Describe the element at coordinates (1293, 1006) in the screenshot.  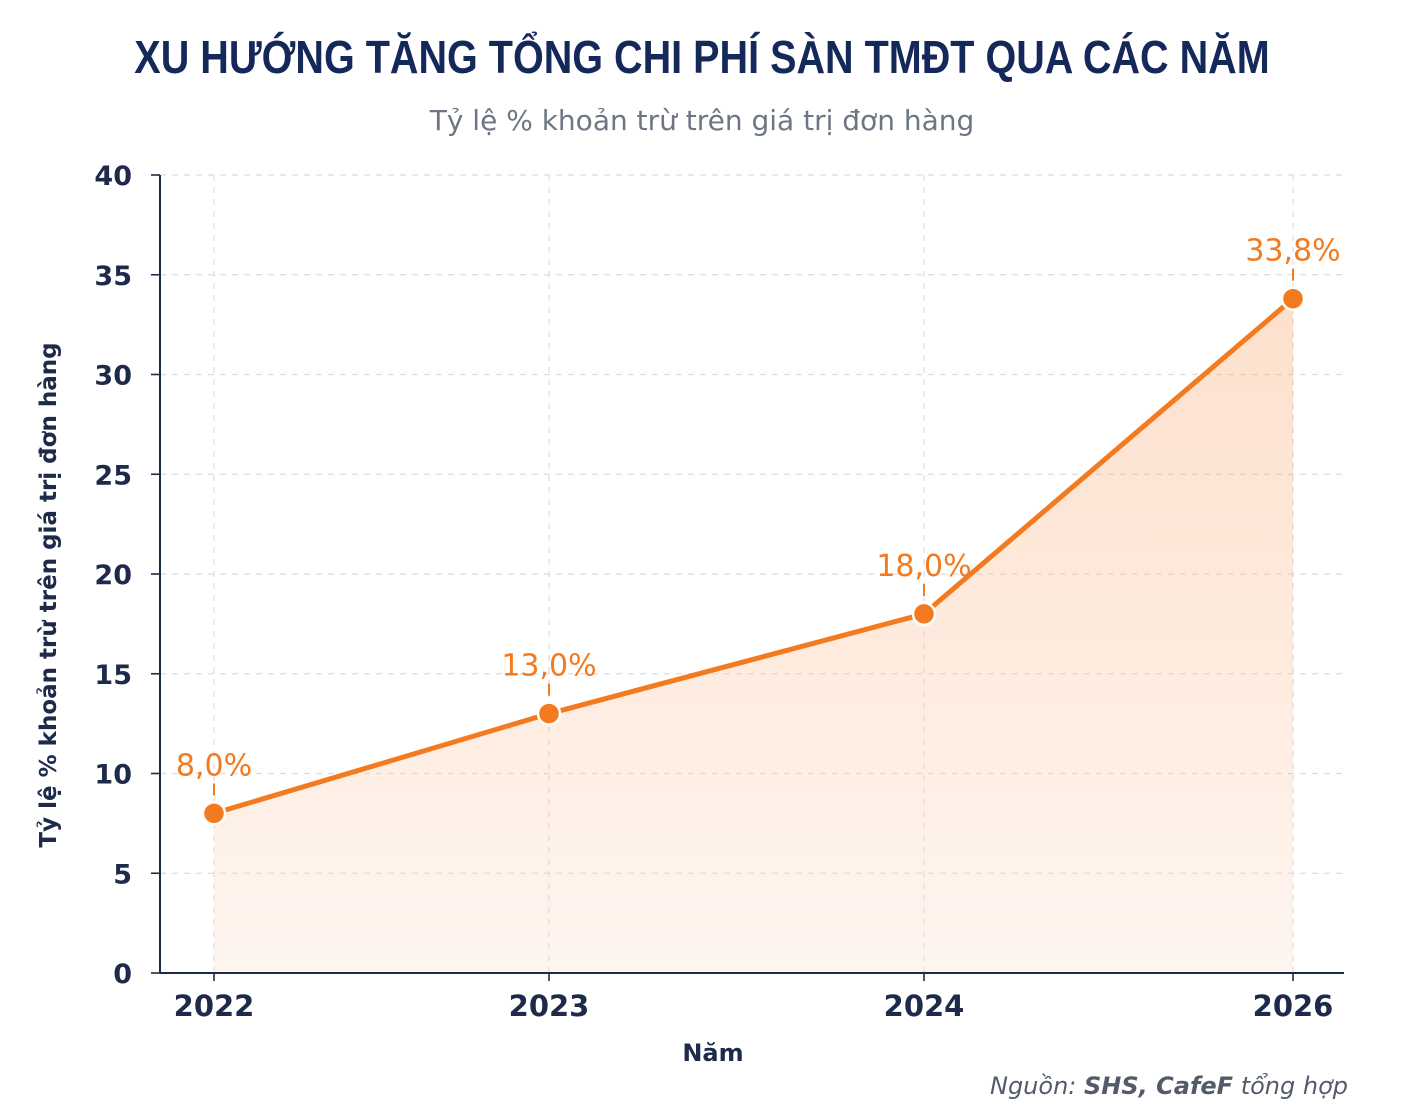
I see `x-tick-label: 2026` at that location.